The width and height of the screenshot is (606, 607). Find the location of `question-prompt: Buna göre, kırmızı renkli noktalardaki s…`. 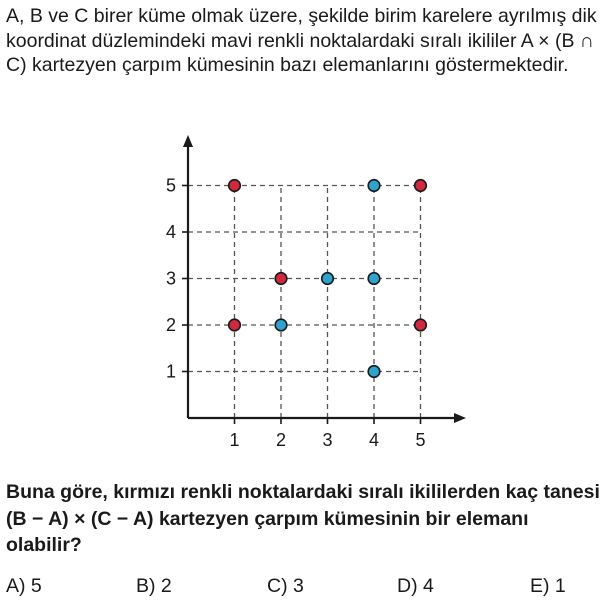

question-prompt: Buna göre, kırmızı renkli noktalardaki s… is located at coordinates (303, 518).